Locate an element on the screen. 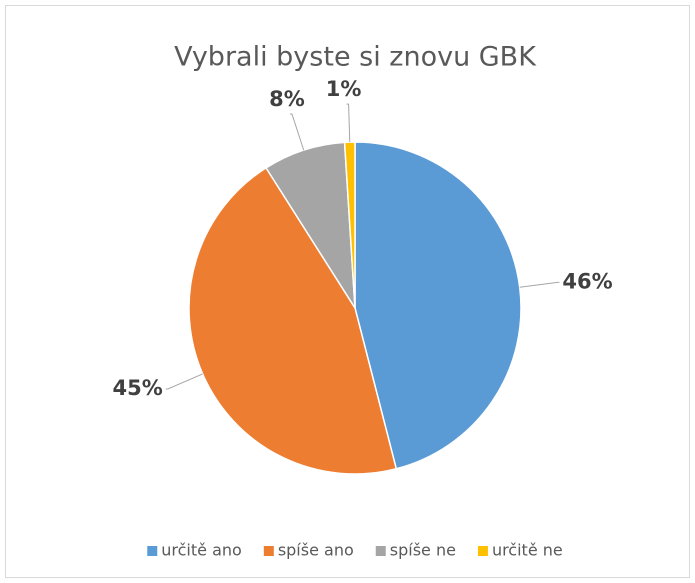  chart-title: Vybrali byste si znovu GBK is located at coordinates (355, 57).